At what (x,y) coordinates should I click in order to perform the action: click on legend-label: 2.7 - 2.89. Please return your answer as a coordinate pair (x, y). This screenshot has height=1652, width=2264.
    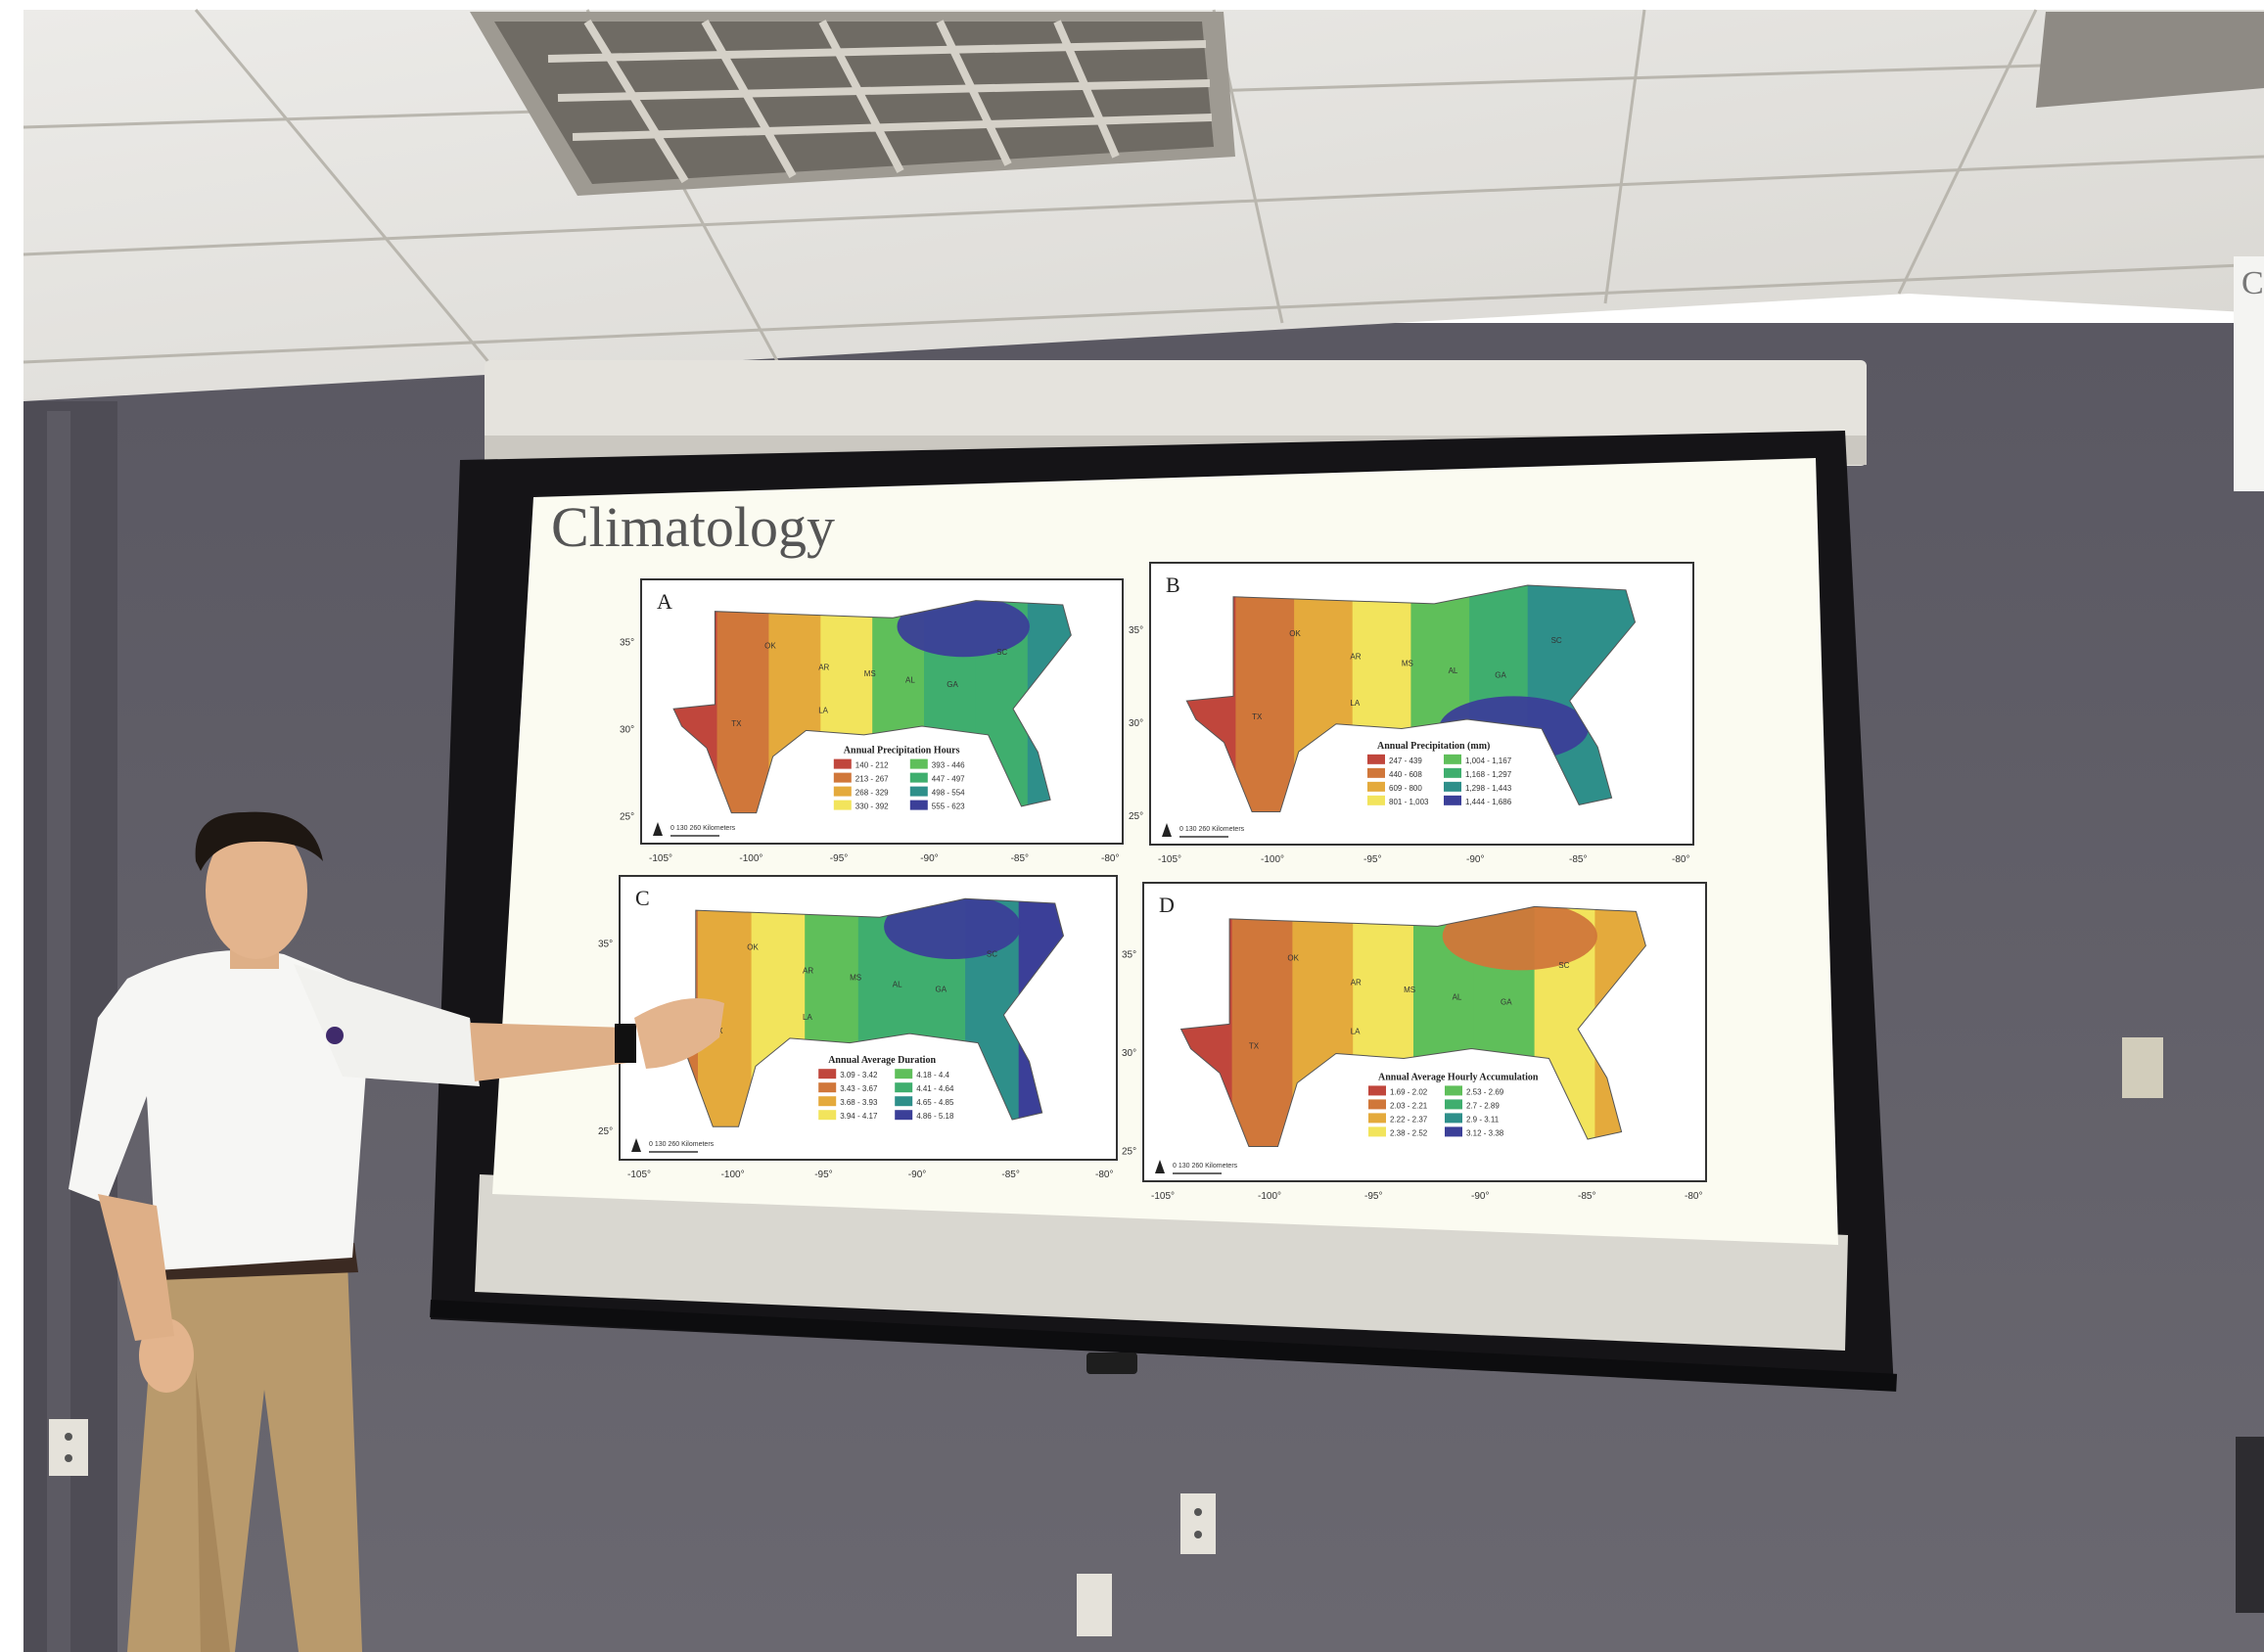
    Looking at the image, I should click on (1483, 1105).